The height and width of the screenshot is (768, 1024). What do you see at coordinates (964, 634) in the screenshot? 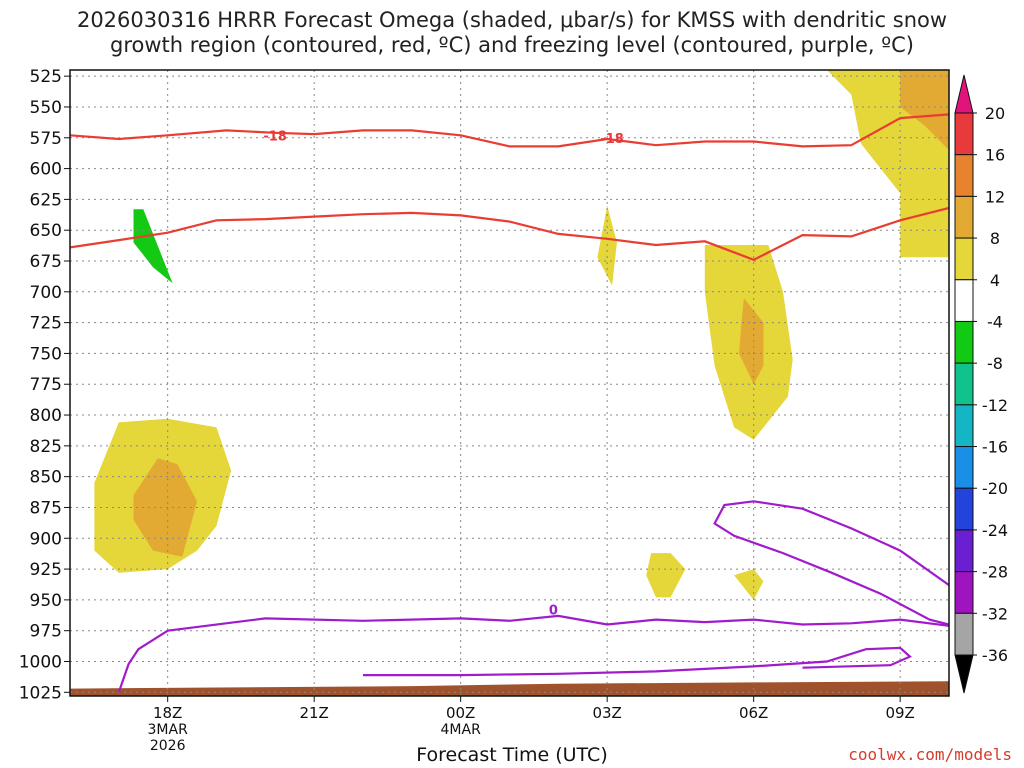
I see `colorbar-bin--36--32` at bounding box center [964, 634].